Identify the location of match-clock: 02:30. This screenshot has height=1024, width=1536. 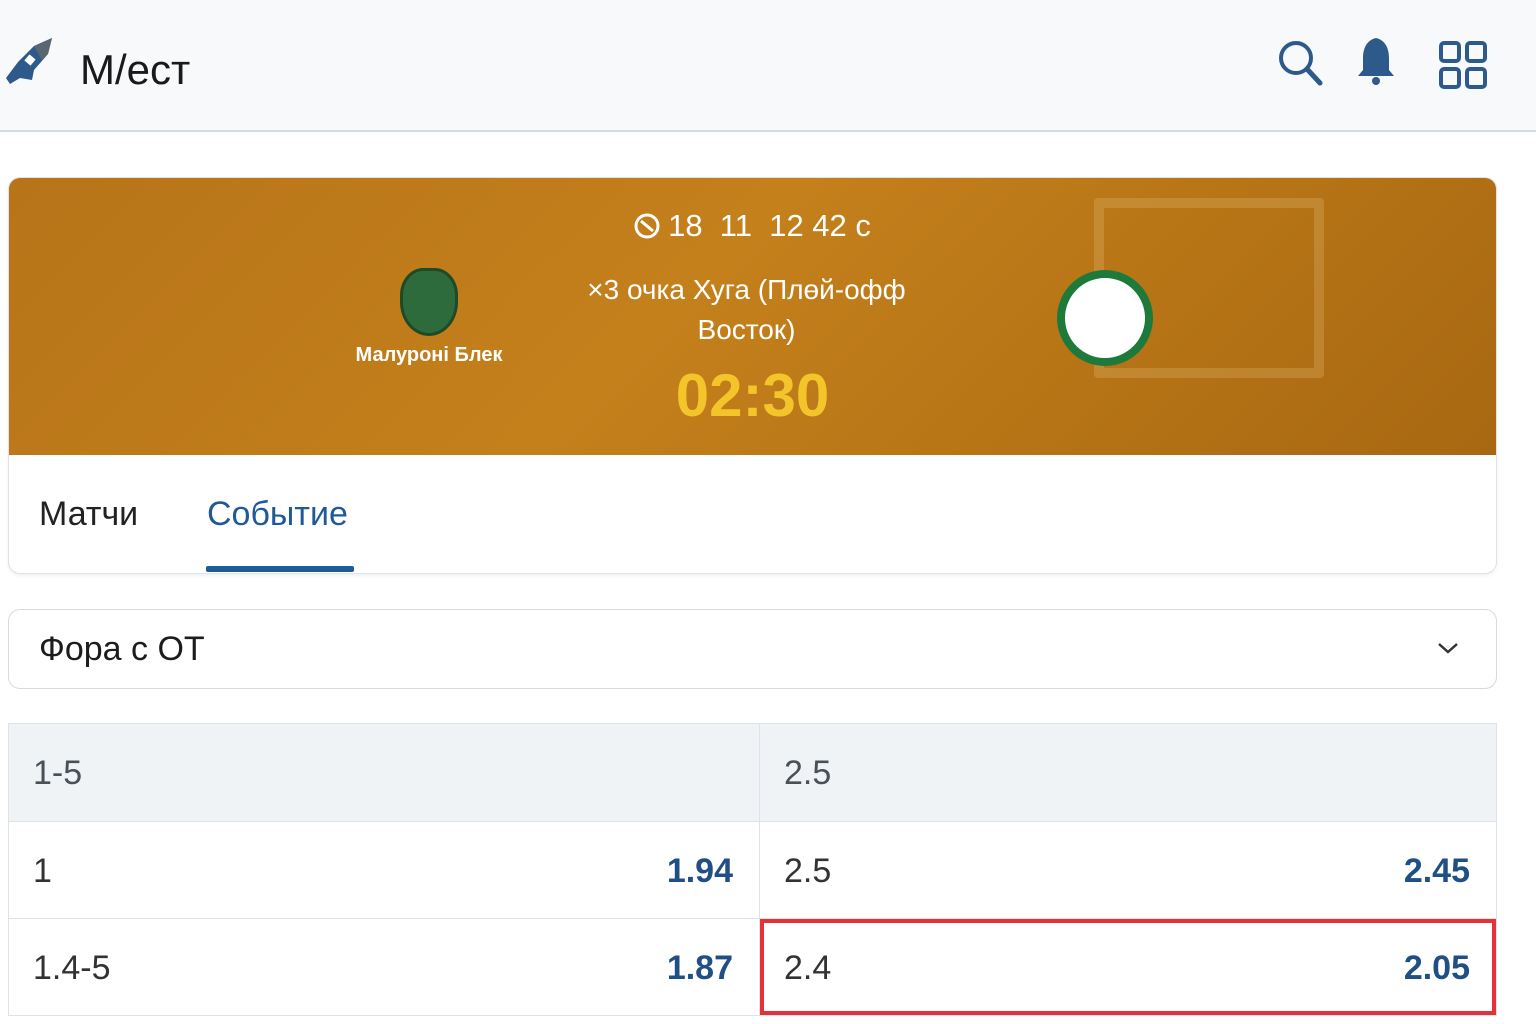
(752, 395).